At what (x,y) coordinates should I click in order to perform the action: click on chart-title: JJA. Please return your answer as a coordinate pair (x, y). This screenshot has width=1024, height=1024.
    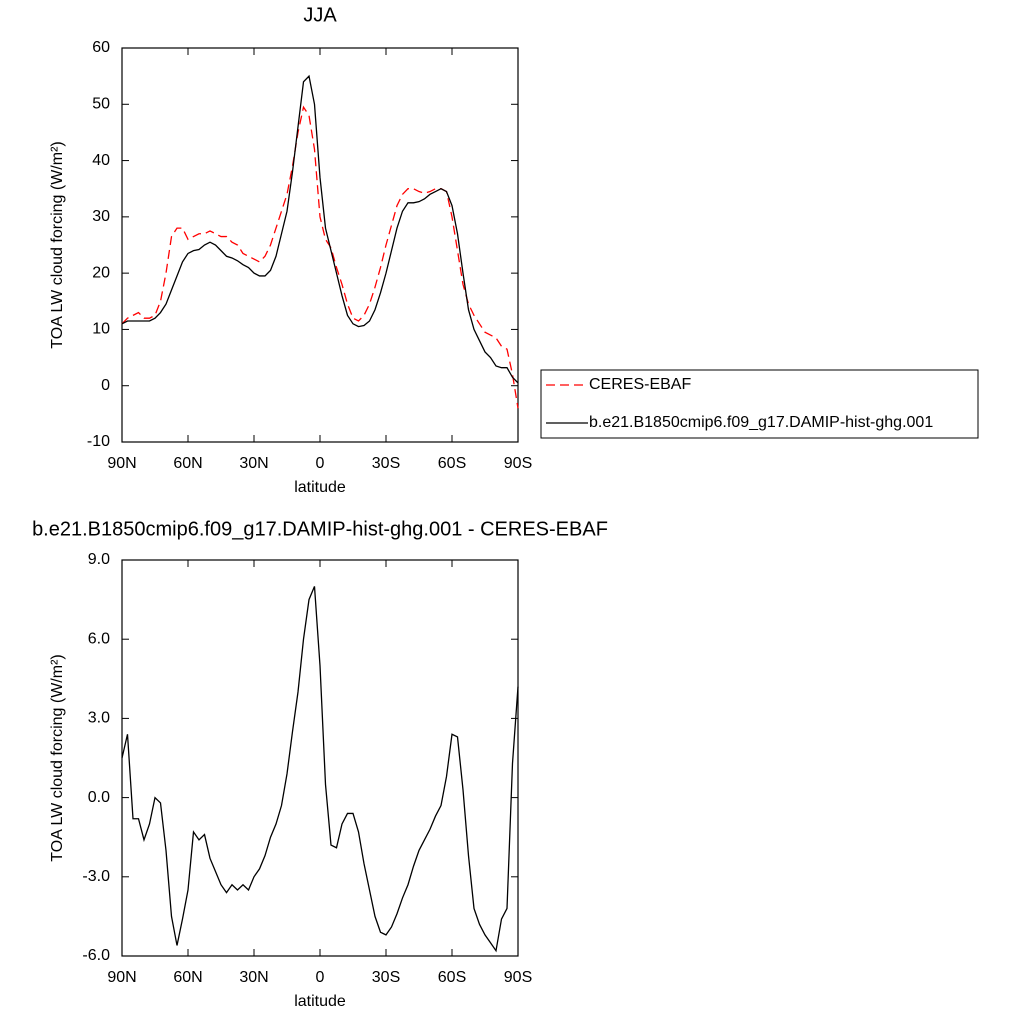
    Looking at the image, I should click on (320, 15).